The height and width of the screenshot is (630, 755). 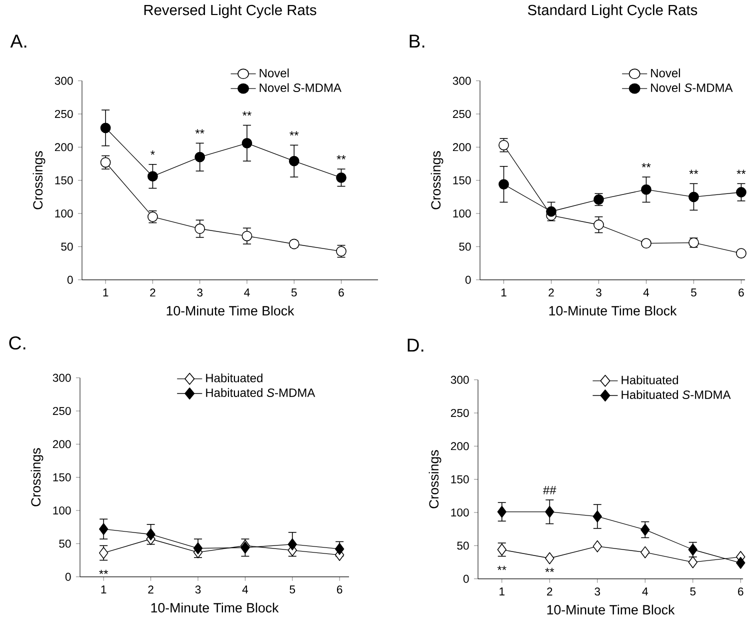 What do you see at coordinates (152, 152) in the screenshot?
I see `annotation: *` at bounding box center [152, 152].